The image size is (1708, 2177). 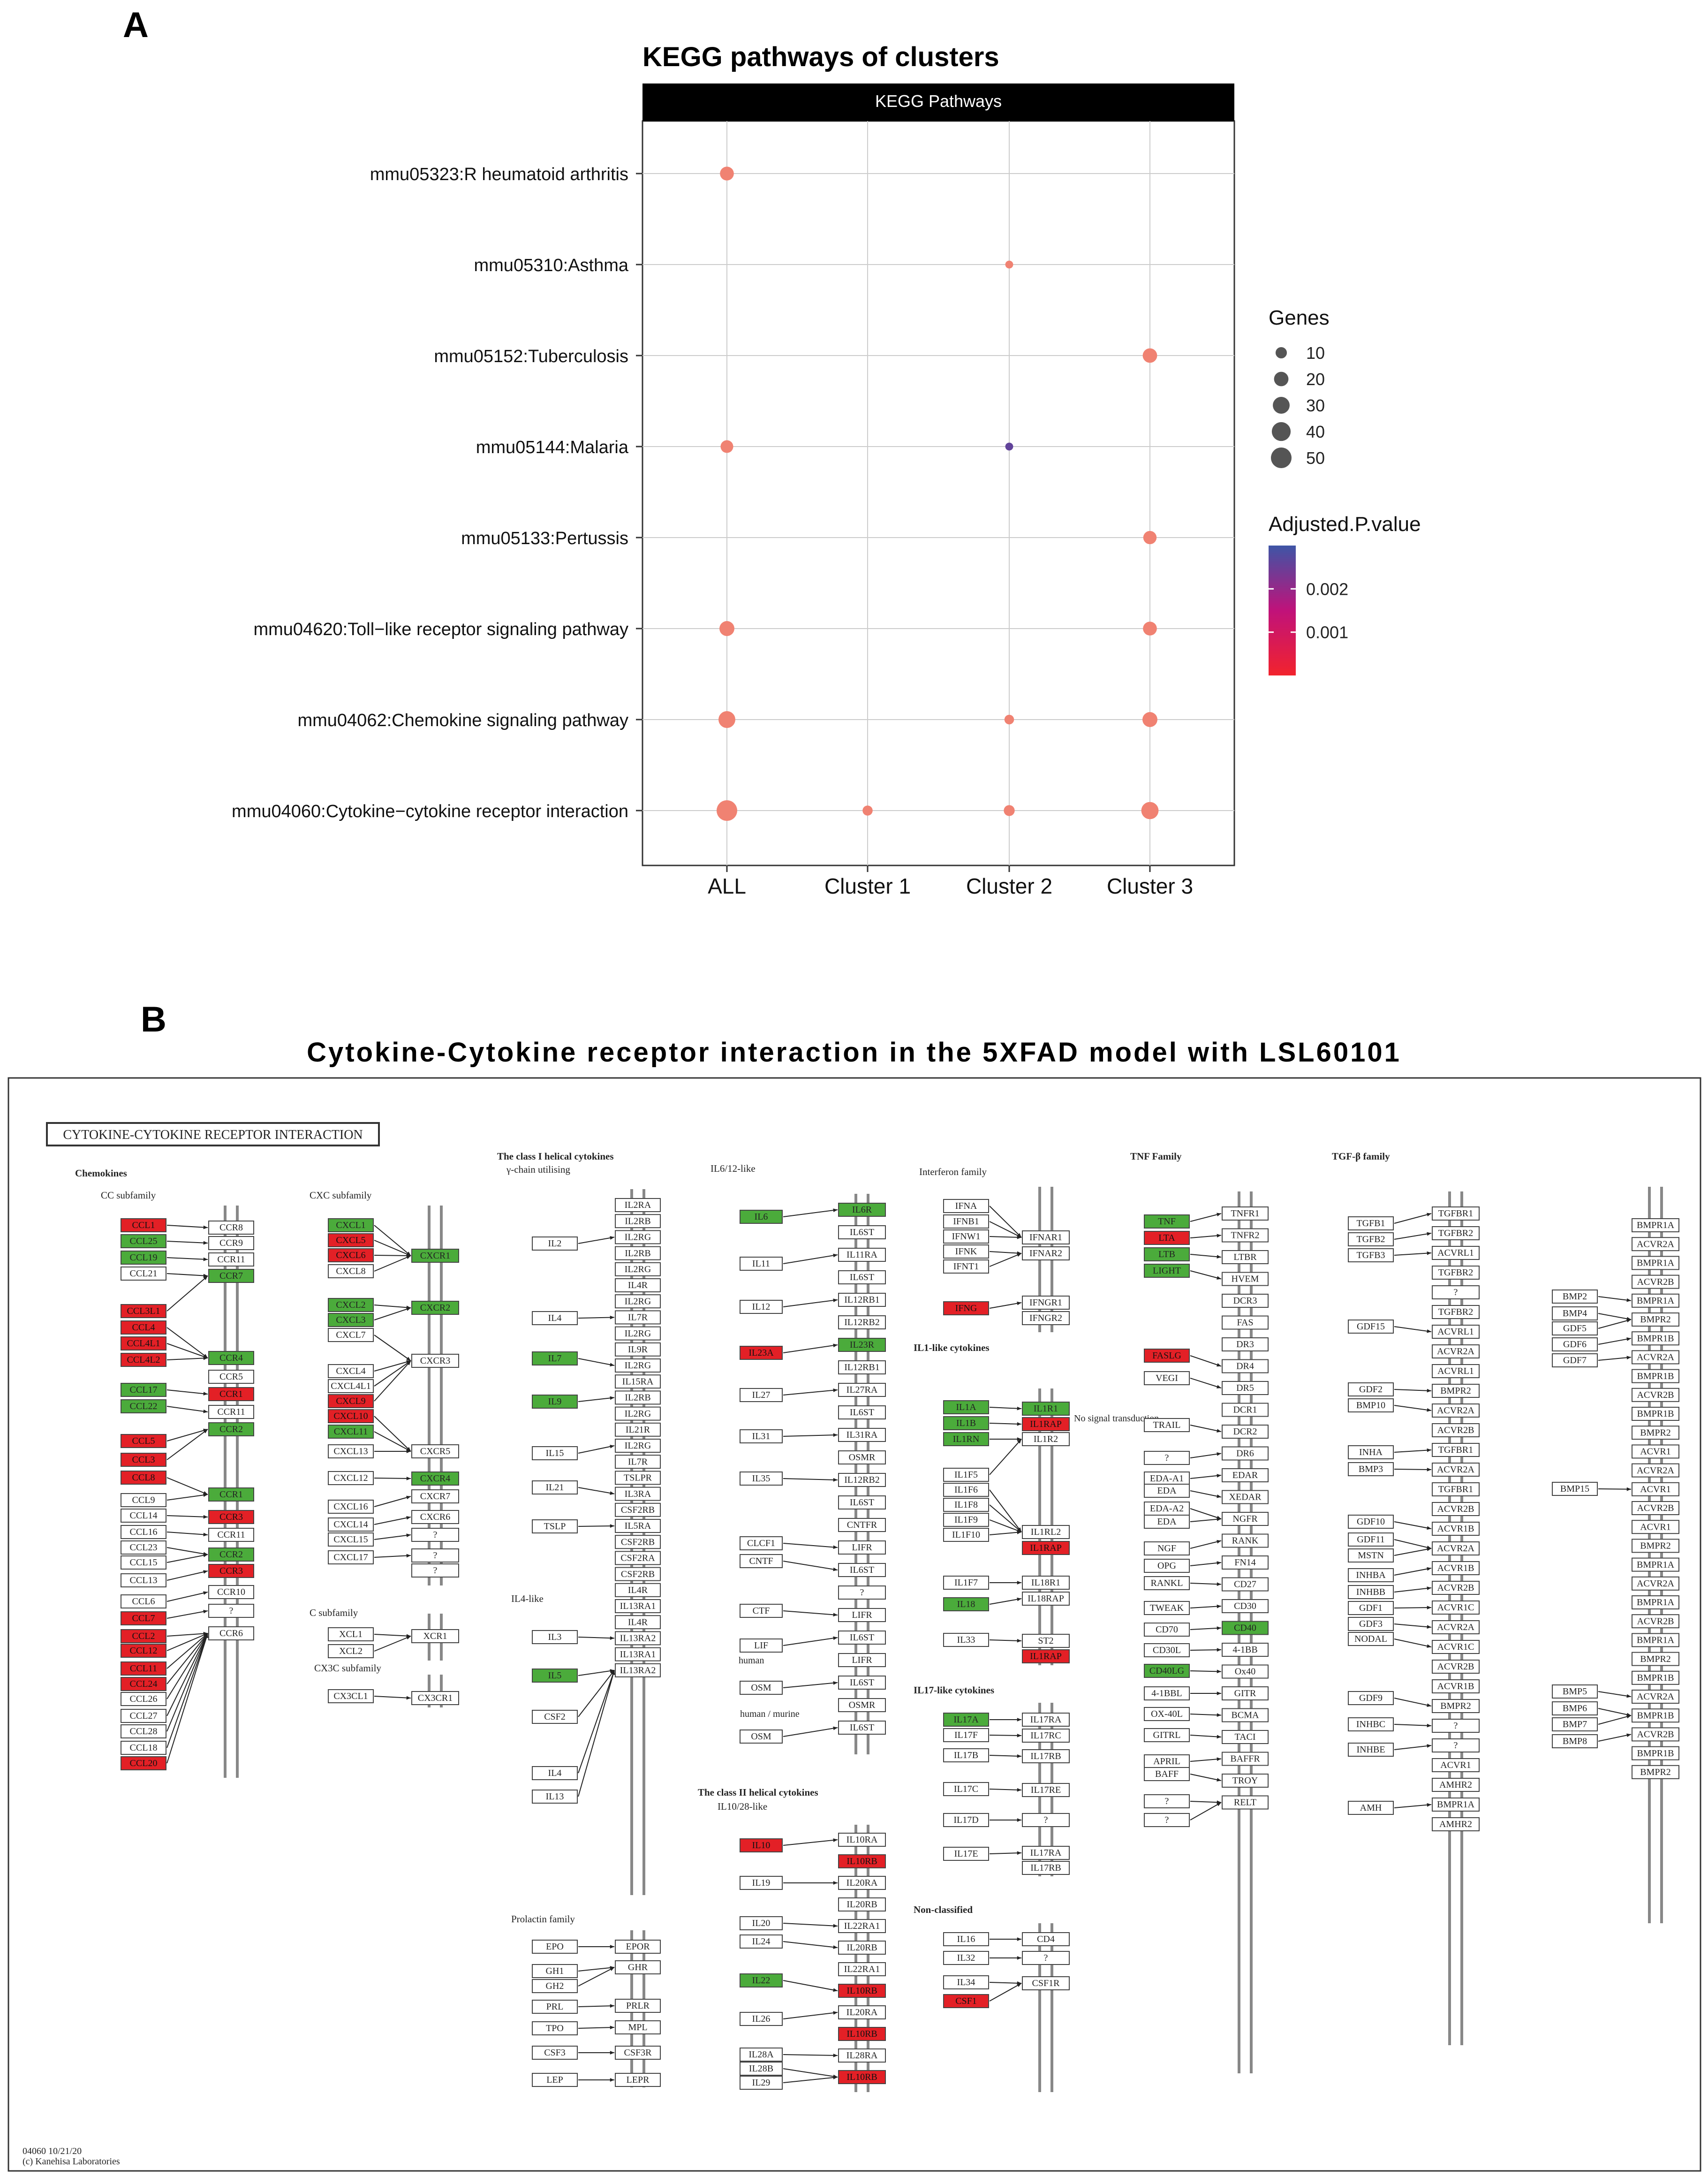 What do you see at coordinates (1370, 1639) in the screenshot?
I see `gene-node-label: NODAL` at bounding box center [1370, 1639].